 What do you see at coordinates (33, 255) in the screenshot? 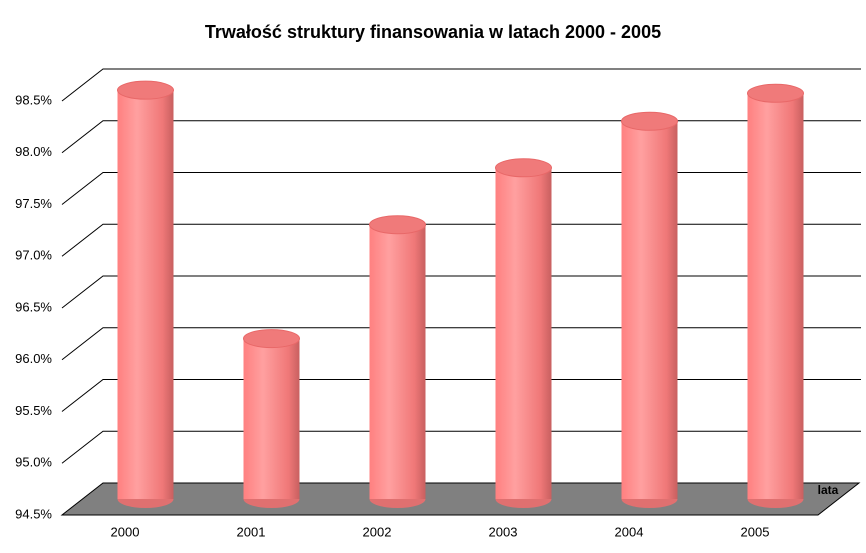
I see `y-tick-label: 97.0%` at bounding box center [33, 255].